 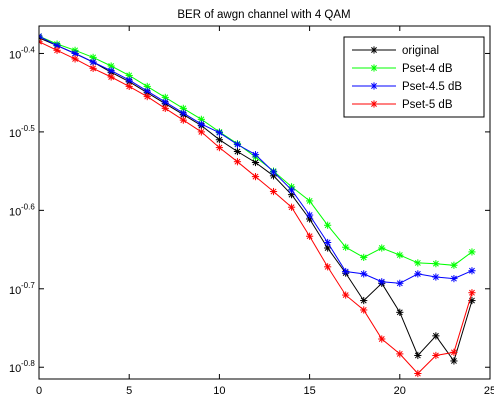 I want to click on y-tick-label: 10 -0.4, so click(x=22, y=53).